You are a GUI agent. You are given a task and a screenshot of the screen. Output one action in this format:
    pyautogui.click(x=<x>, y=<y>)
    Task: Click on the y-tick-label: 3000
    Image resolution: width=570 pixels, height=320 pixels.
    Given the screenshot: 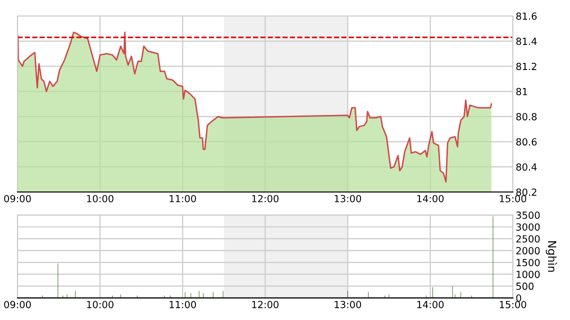 What is the action you would take?
    pyautogui.click(x=528, y=227)
    